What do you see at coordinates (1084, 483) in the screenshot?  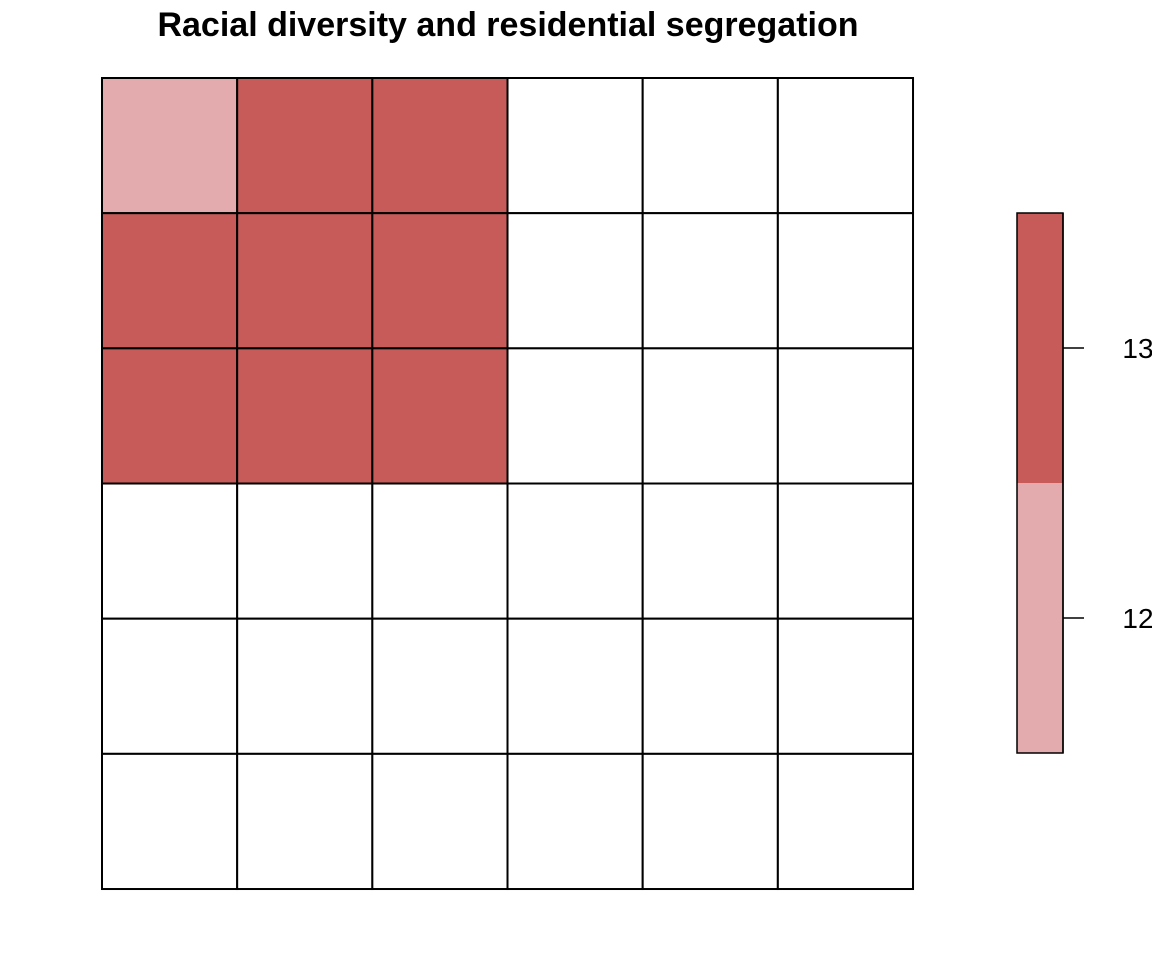 I see `color-legend: 12 13` at bounding box center [1084, 483].